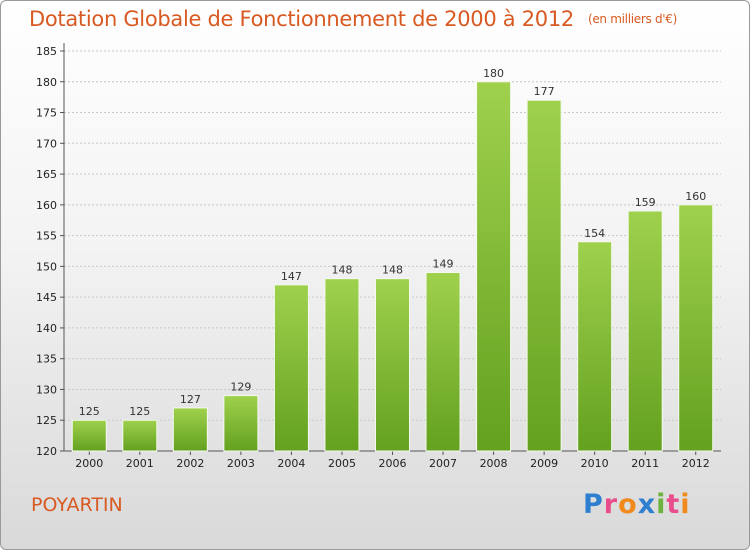 The height and width of the screenshot is (550, 750). I want to click on y-tick-label: 185, so click(46, 51).